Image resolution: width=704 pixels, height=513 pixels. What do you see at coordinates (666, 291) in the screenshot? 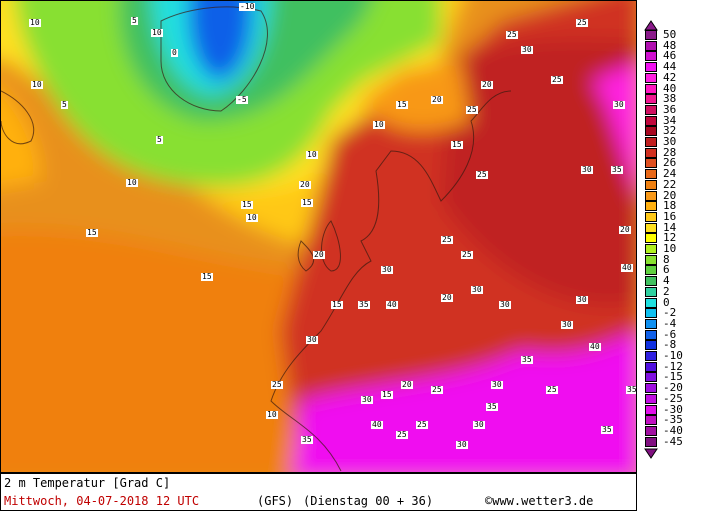
I see `legend-label: 2` at bounding box center [666, 291].